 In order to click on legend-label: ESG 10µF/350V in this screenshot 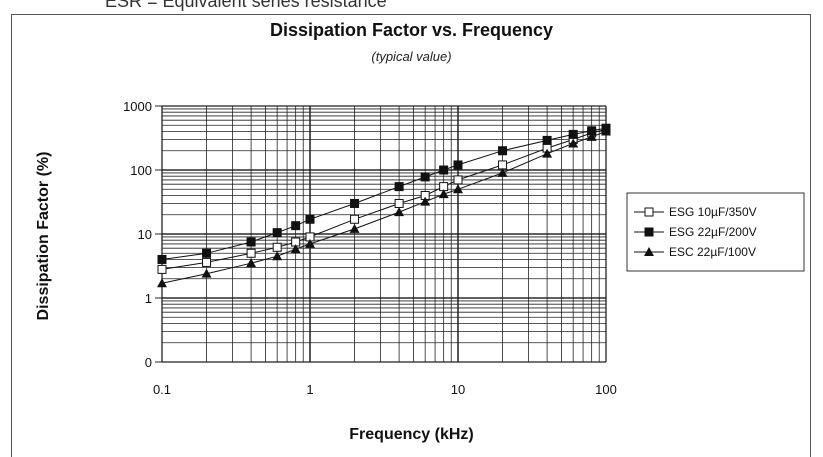, I will do `click(713, 212)`.